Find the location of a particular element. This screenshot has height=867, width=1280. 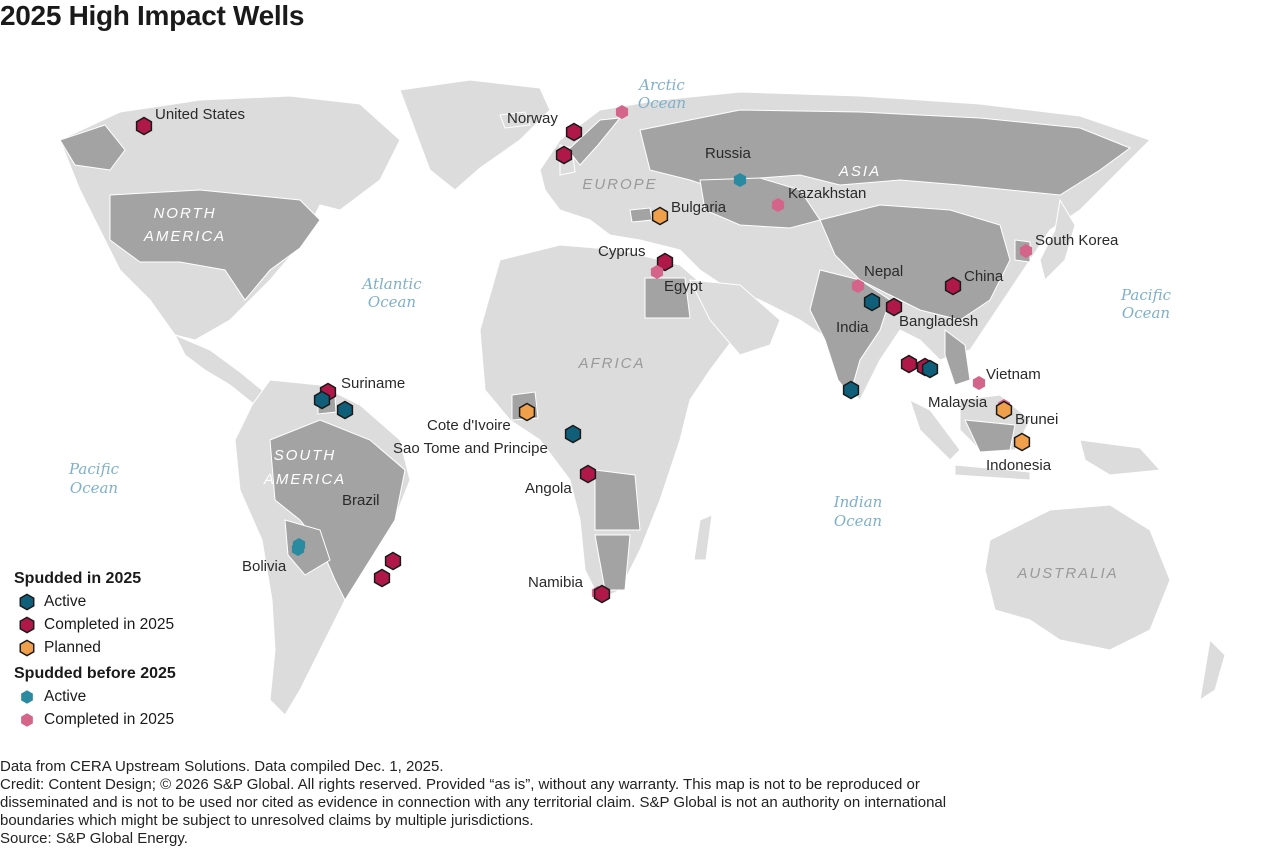

land-japan is located at coordinates (1057, 239).